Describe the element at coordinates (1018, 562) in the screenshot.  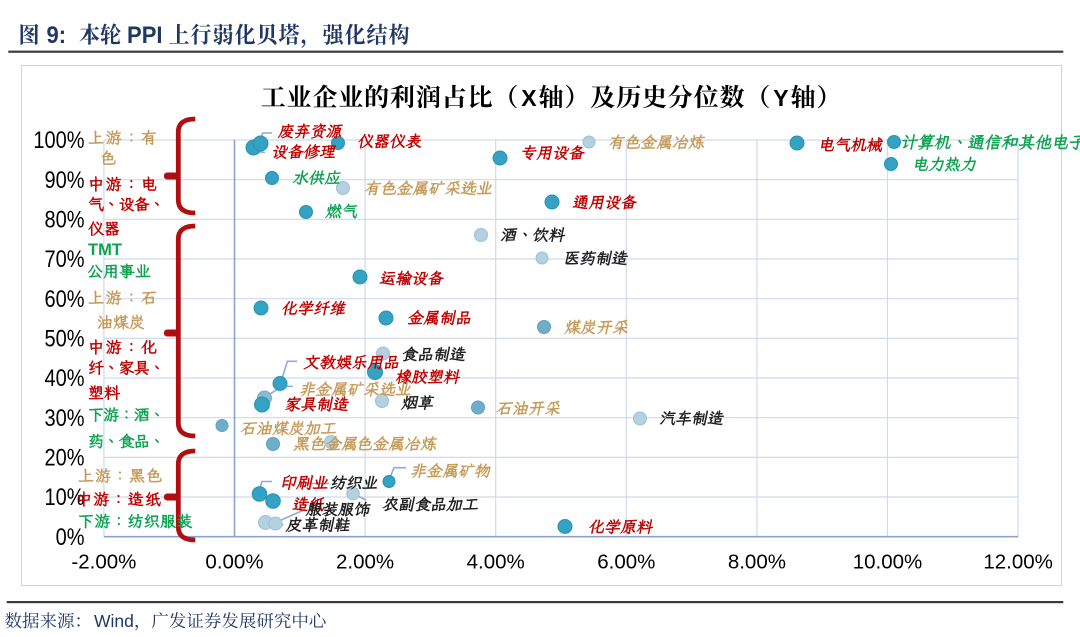
I see `svg-text: 12.00%` at that location.